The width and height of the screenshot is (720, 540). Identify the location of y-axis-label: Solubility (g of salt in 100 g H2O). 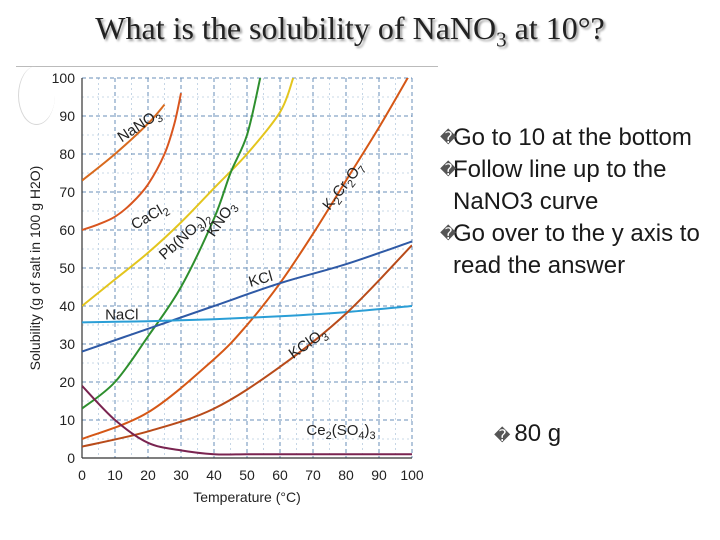
(35, 268).